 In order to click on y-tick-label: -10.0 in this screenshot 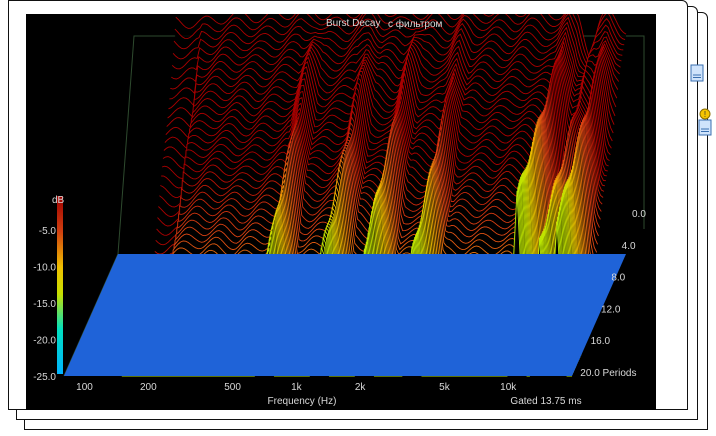, I will do `click(44, 268)`.